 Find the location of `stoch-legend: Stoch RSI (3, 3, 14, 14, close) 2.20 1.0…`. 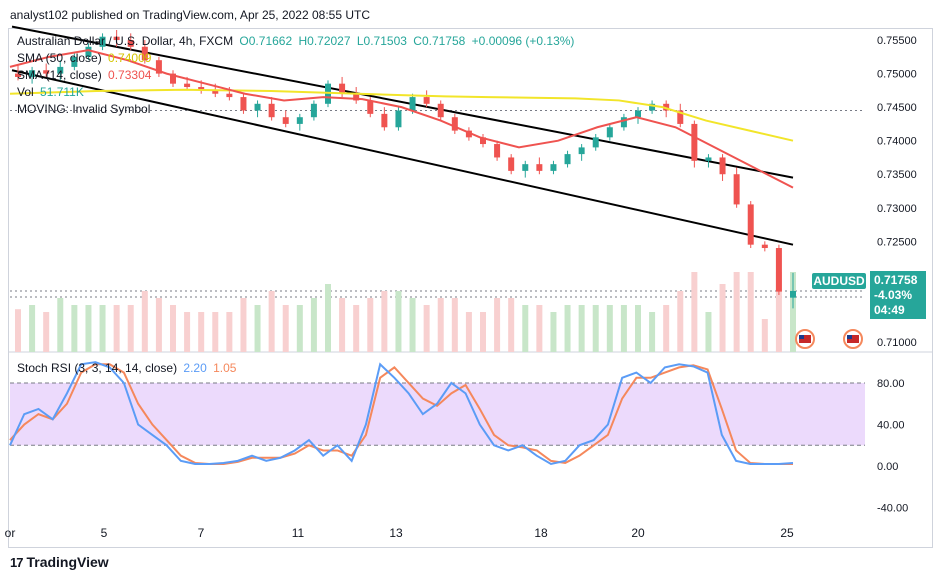

stoch-legend: Stoch RSI (3, 3, 14, 14, close) 2.20 1.0… is located at coordinates (128, 368).